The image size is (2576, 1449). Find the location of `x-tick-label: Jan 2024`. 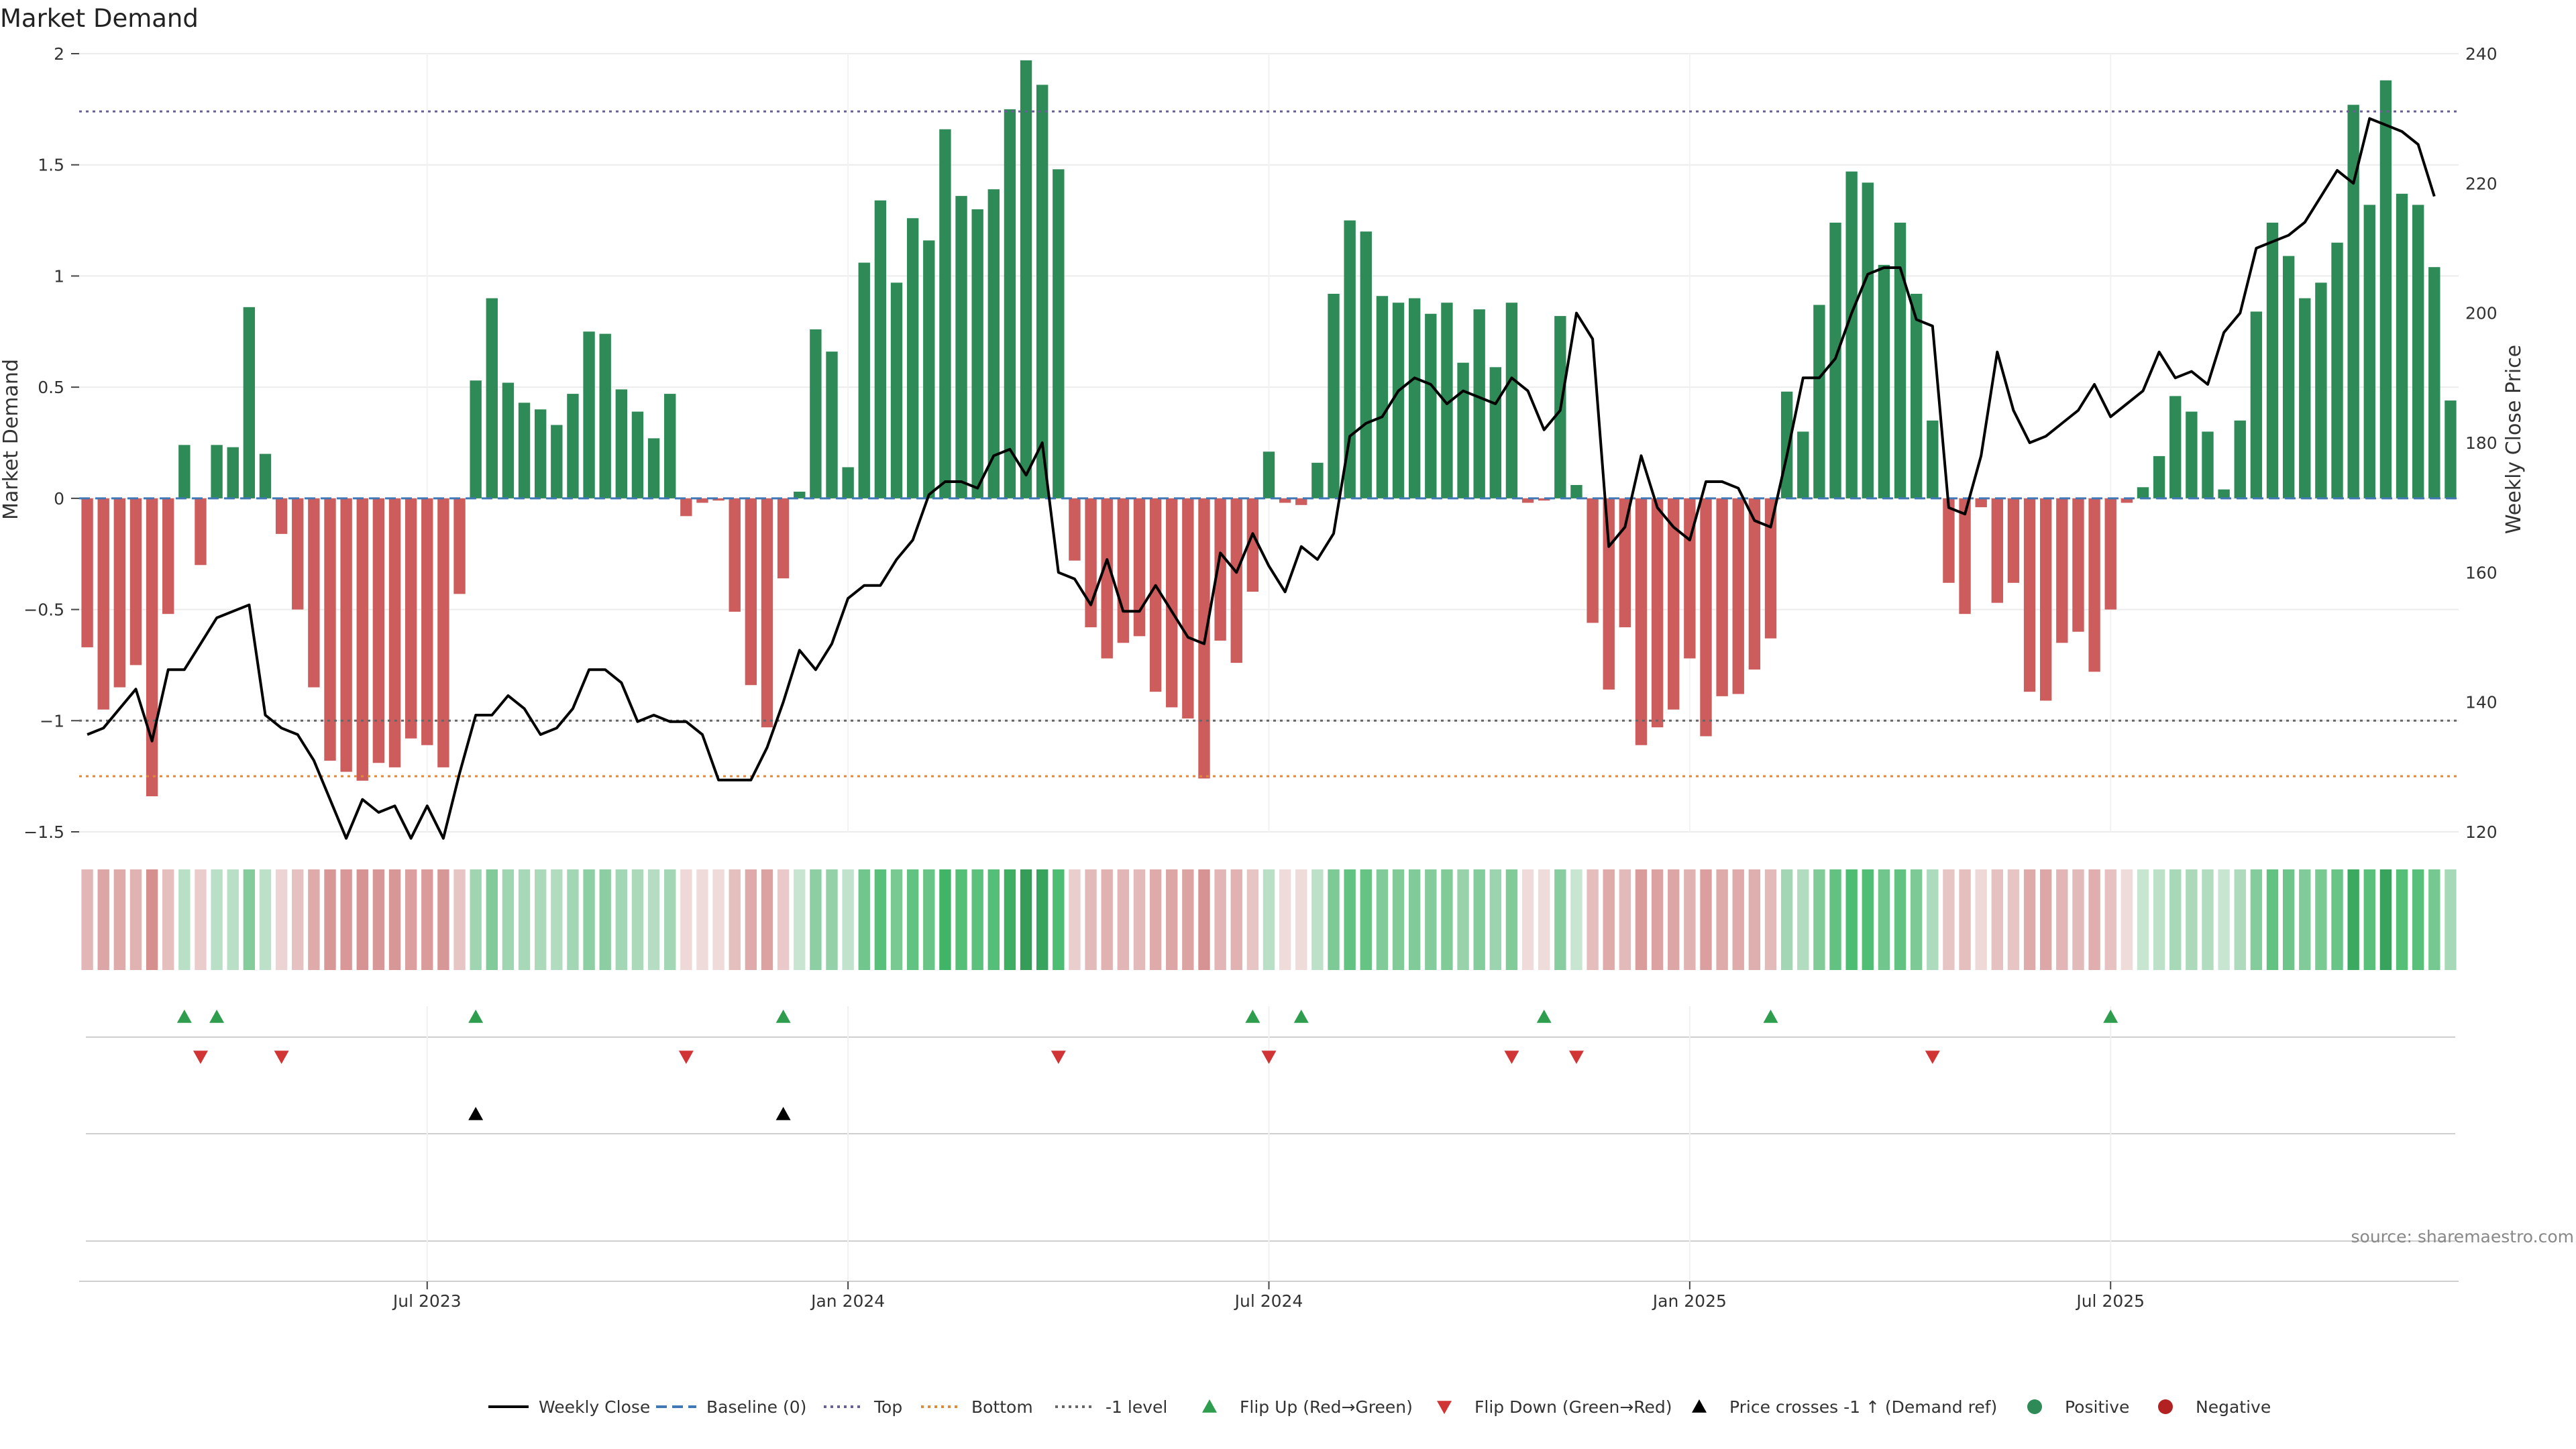

x-tick-label: Jan 2024 is located at coordinates (847, 1301).